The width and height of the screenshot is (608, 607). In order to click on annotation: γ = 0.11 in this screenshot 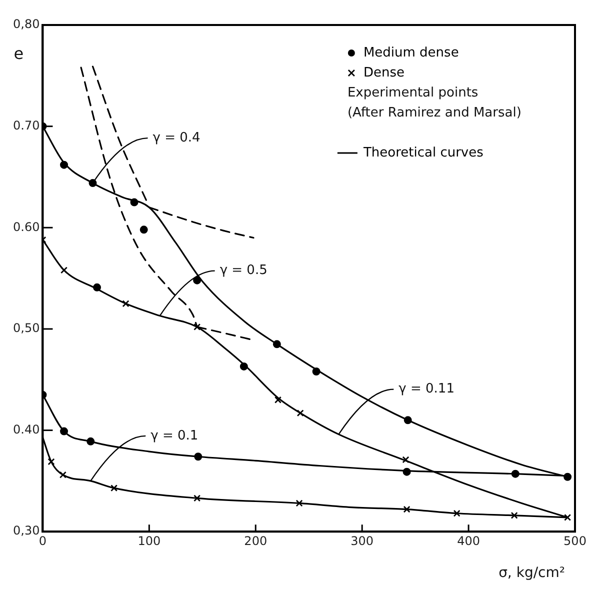, I will do `click(426, 389)`.